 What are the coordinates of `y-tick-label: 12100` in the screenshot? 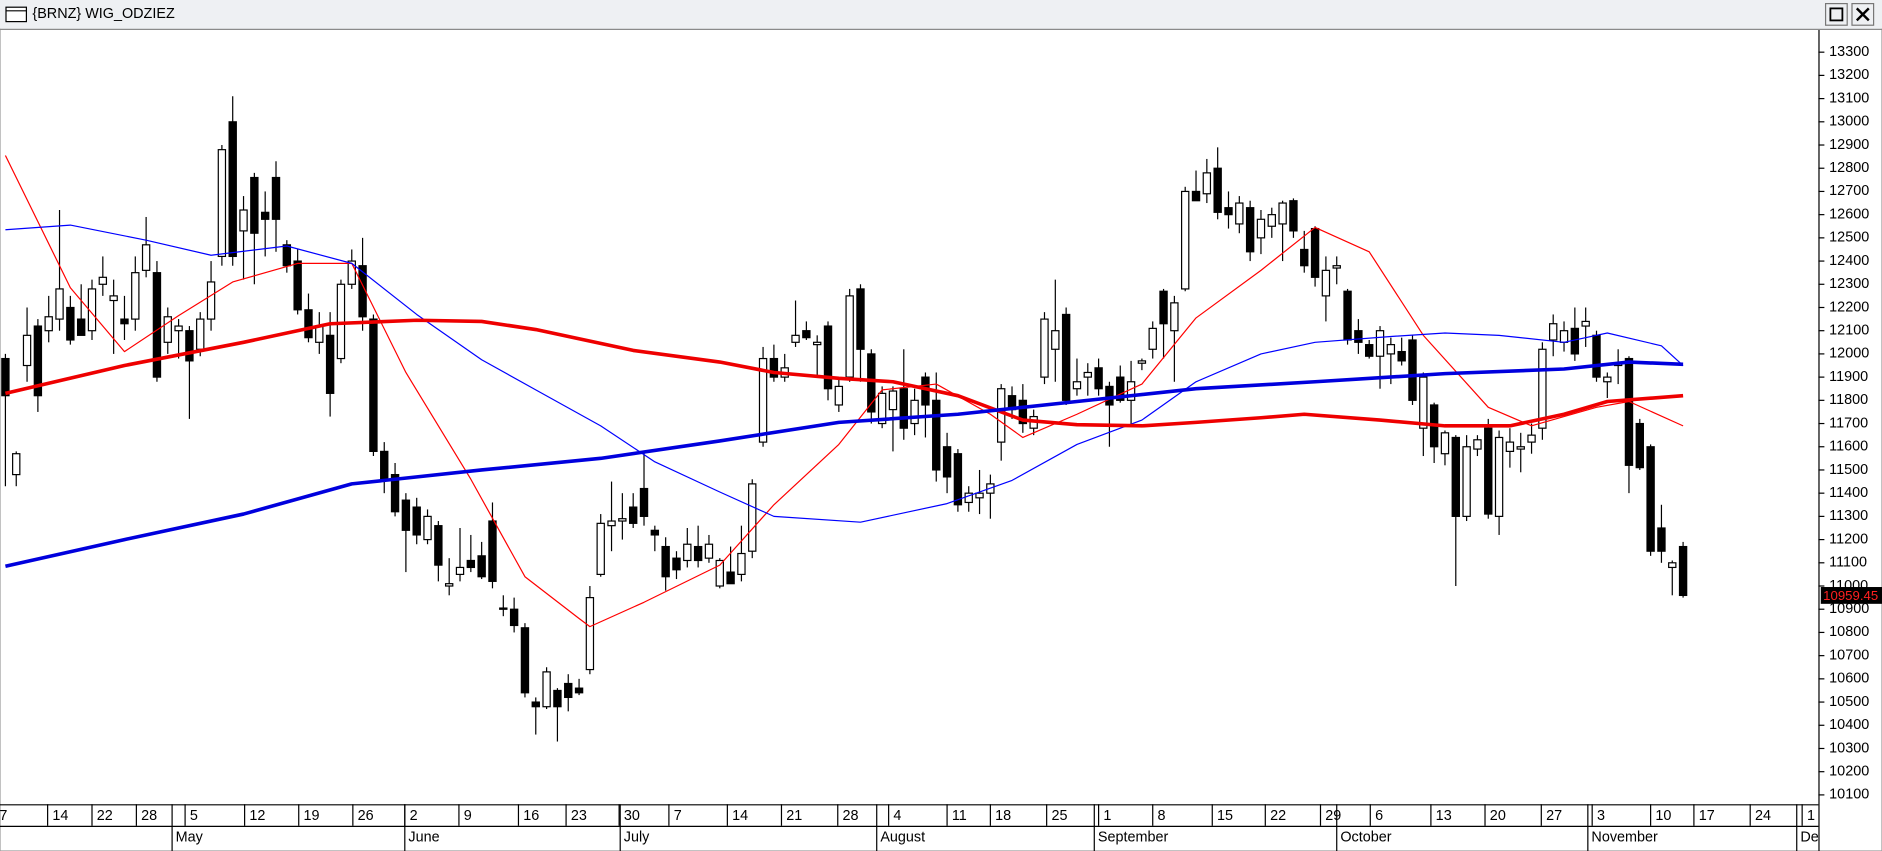 It's located at (1849, 330).